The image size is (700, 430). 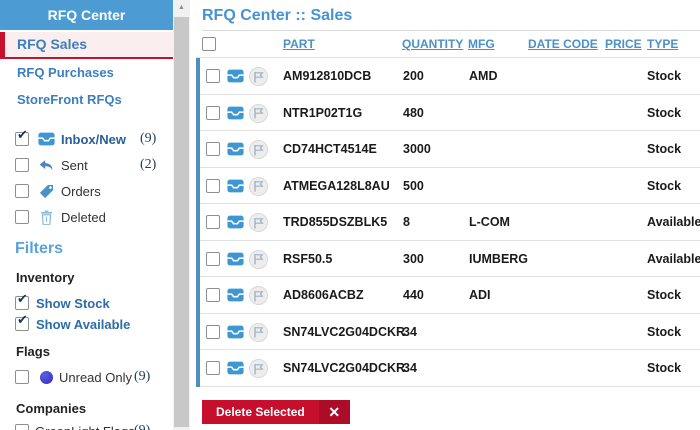 I want to click on delete-selected-button: Delete Selected ✕, so click(x=276, y=412).